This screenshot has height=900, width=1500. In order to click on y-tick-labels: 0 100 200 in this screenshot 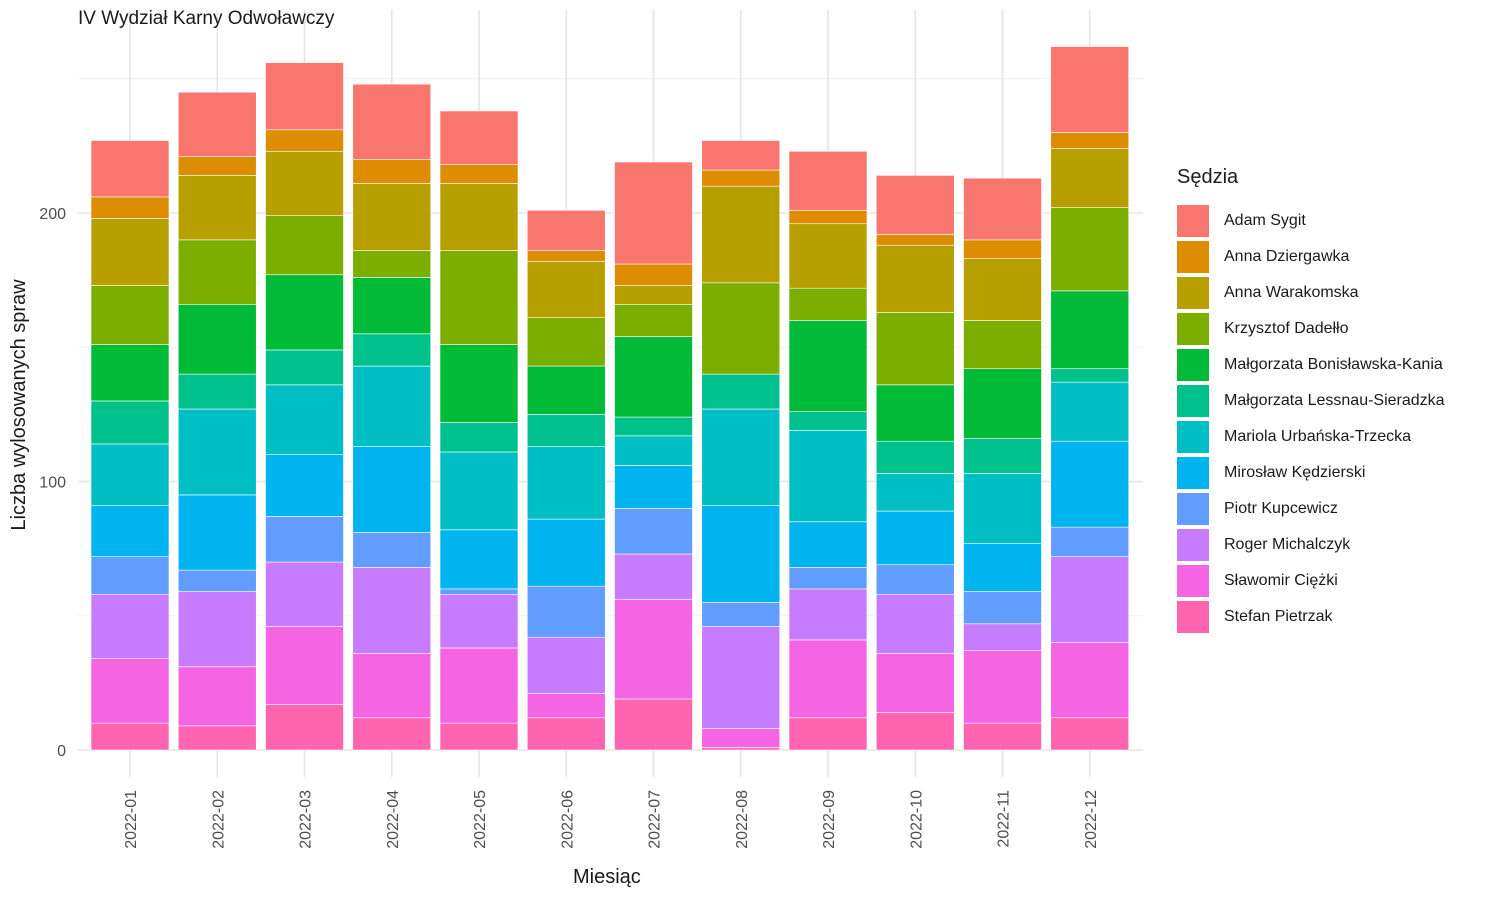, I will do `click(52, 483)`.